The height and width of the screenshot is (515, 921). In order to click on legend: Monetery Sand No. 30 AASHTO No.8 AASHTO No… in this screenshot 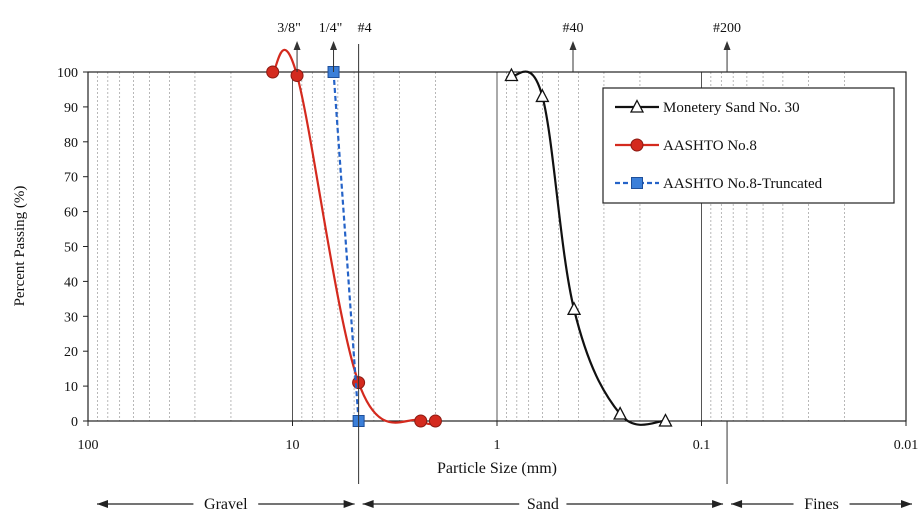, I will do `click(748, 145)`.